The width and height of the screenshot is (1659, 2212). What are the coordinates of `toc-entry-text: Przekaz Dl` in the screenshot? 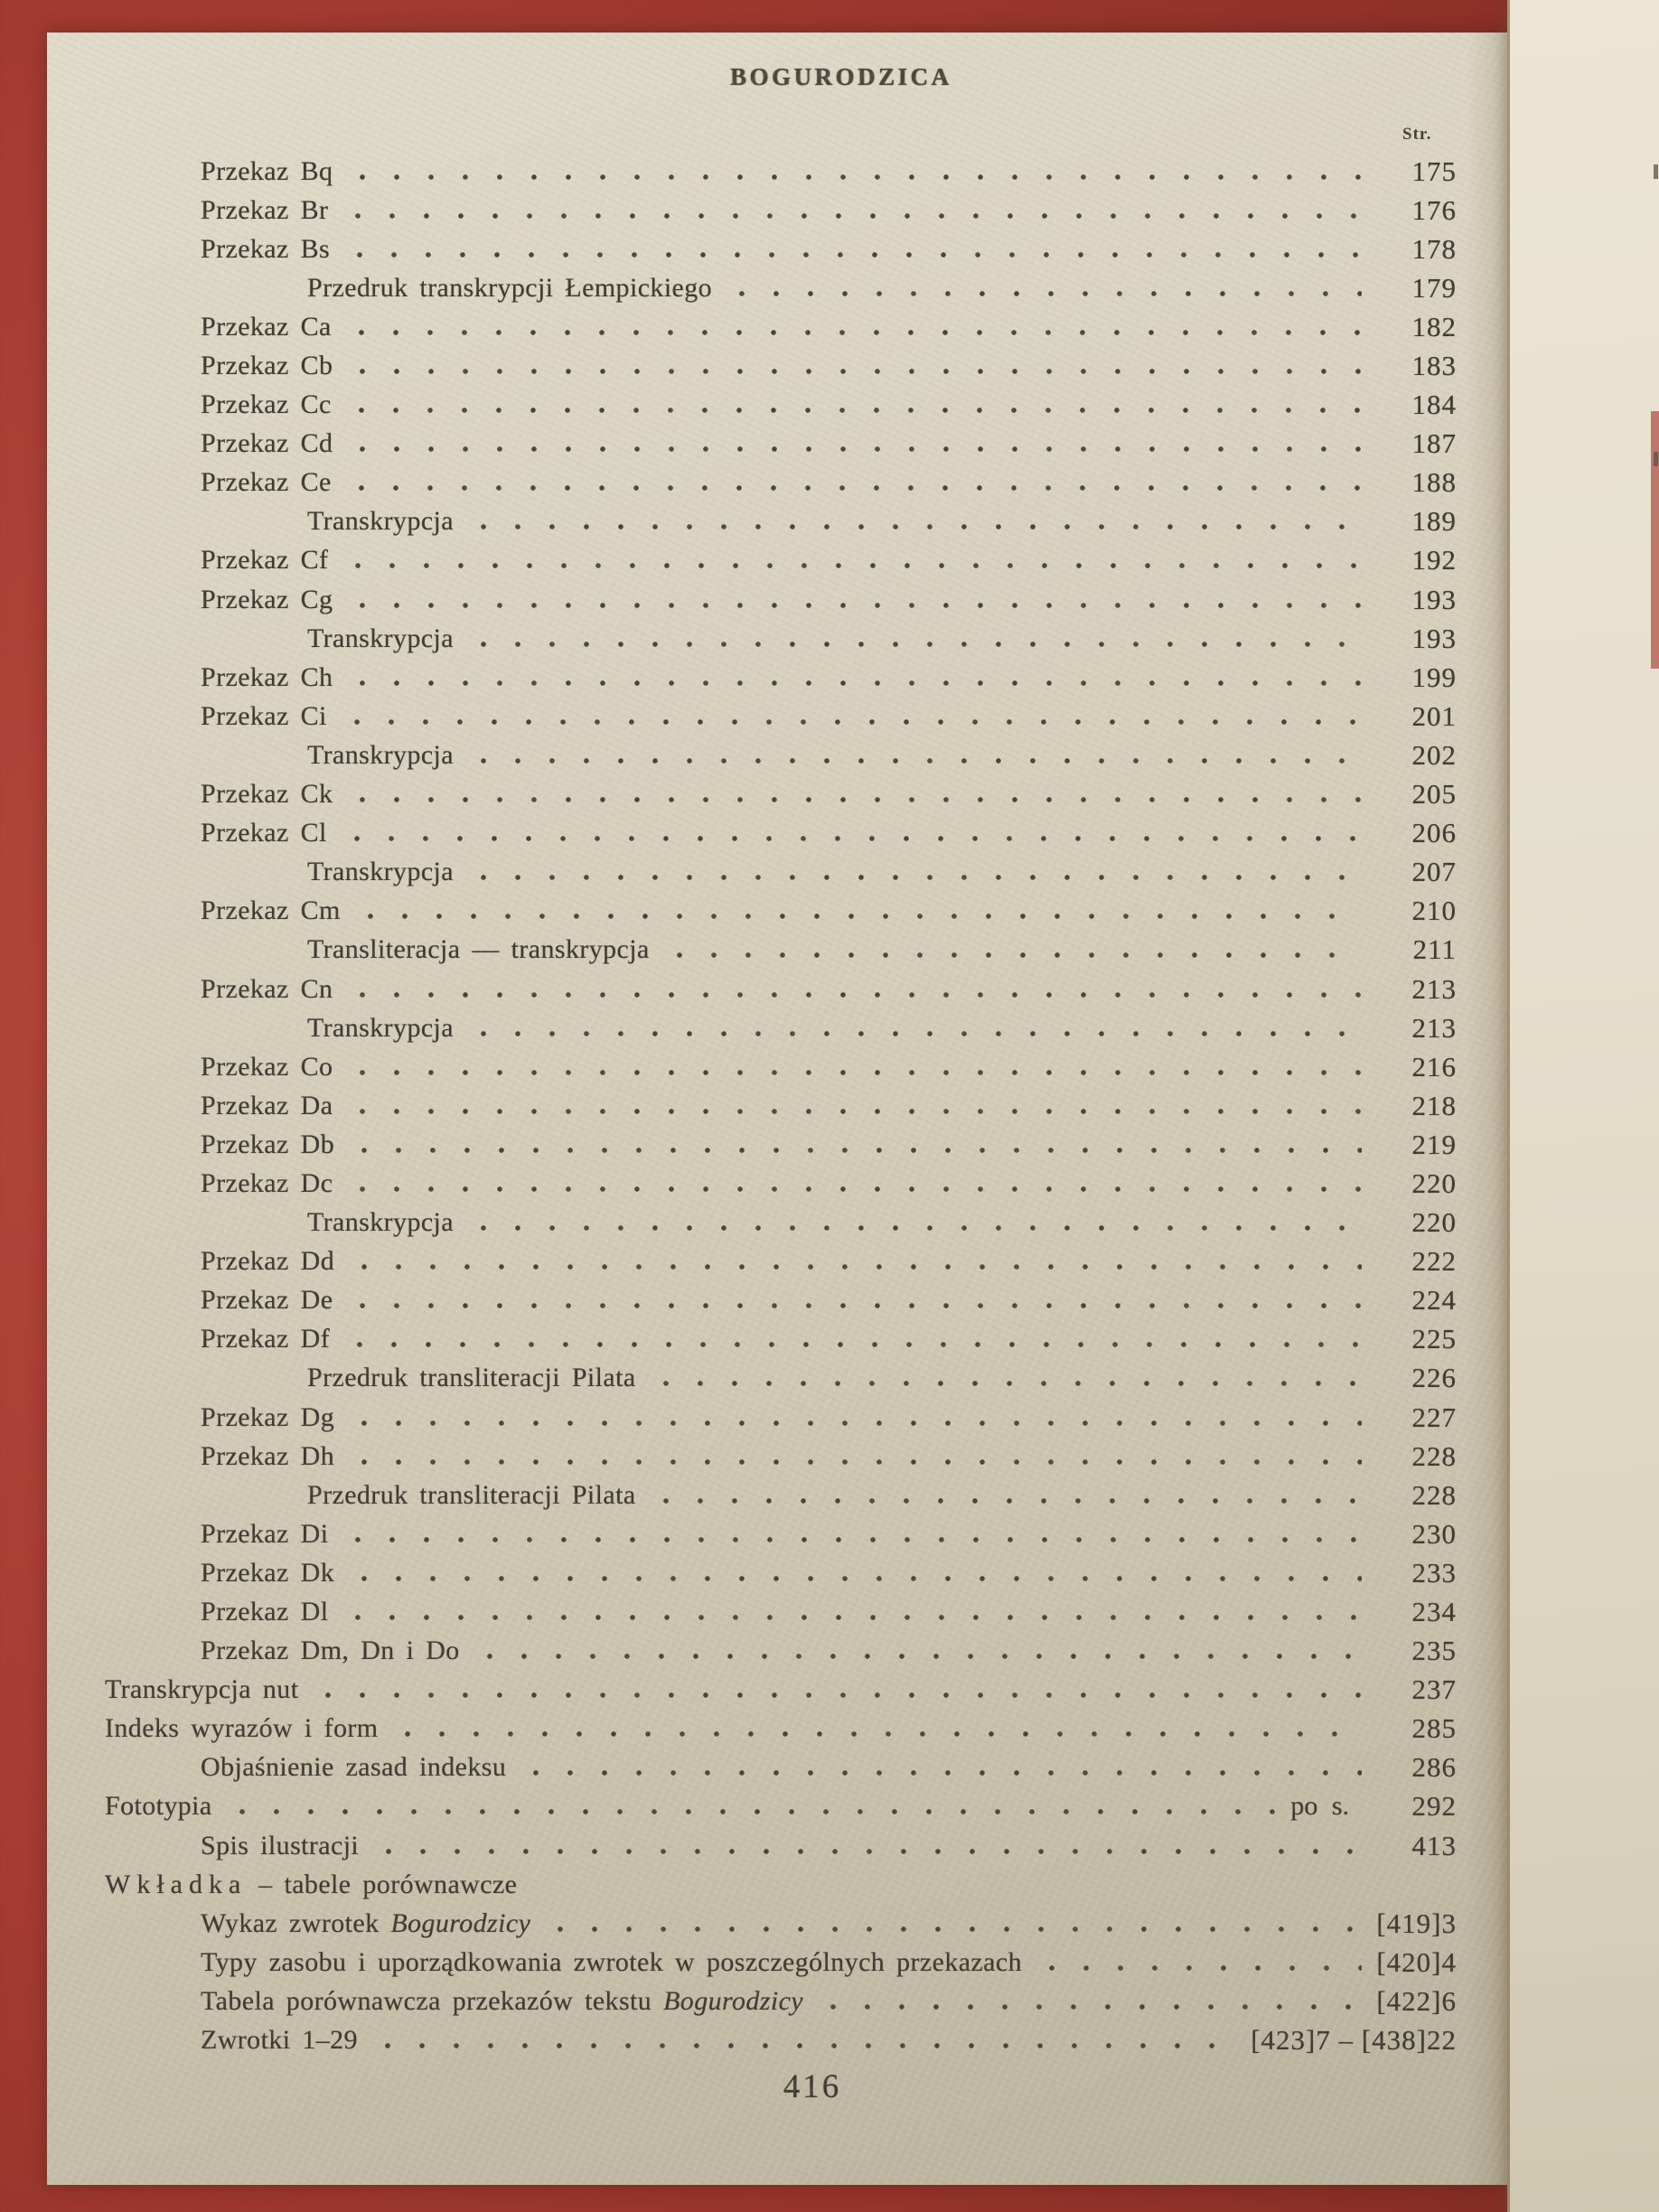 It's located at (265, 1612).